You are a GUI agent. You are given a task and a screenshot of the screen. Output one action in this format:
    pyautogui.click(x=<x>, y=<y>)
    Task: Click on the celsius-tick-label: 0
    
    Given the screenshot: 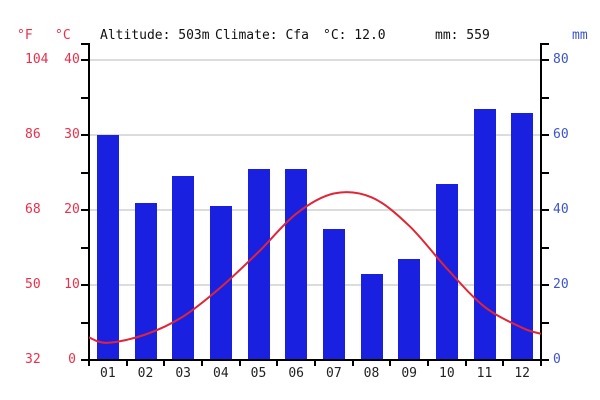 What is the action you would take?
    pyautogui.click(x=72, y=359)
    